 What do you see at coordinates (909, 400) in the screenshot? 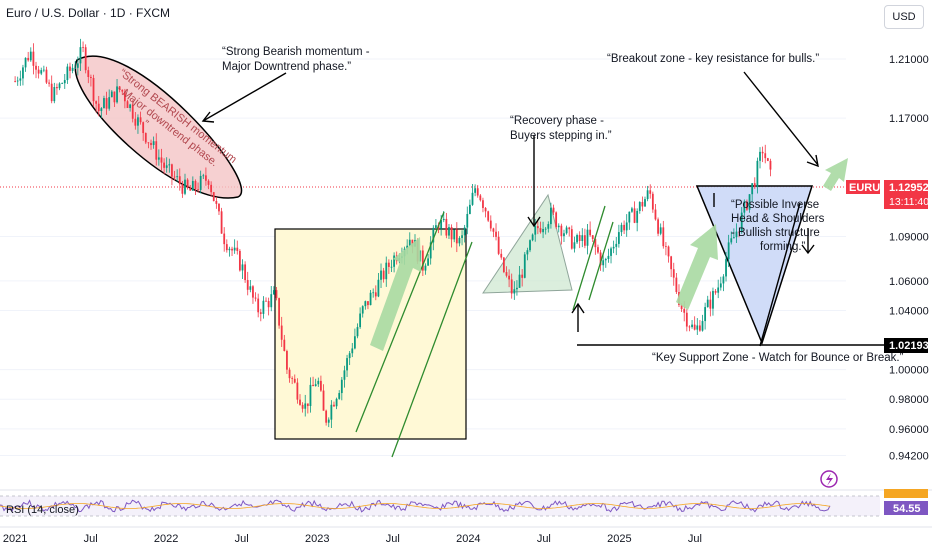
I see `price-tick-label: 0.98000` at bounding box center [909, 400].